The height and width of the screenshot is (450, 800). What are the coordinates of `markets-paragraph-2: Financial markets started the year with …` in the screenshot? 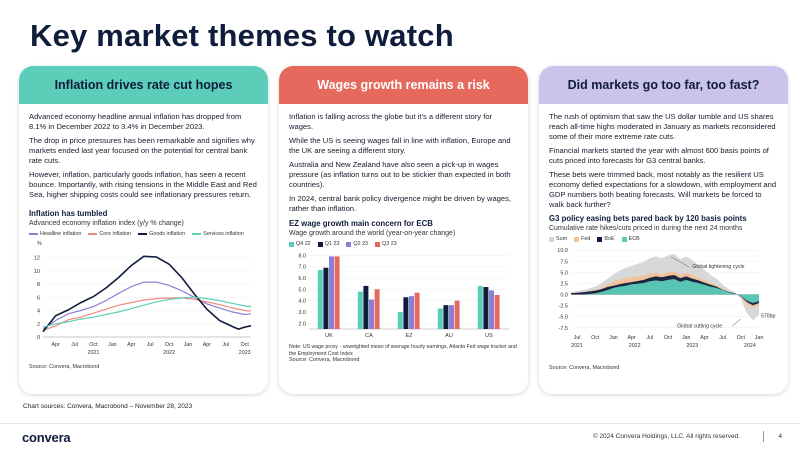 It's located at (659, 156).